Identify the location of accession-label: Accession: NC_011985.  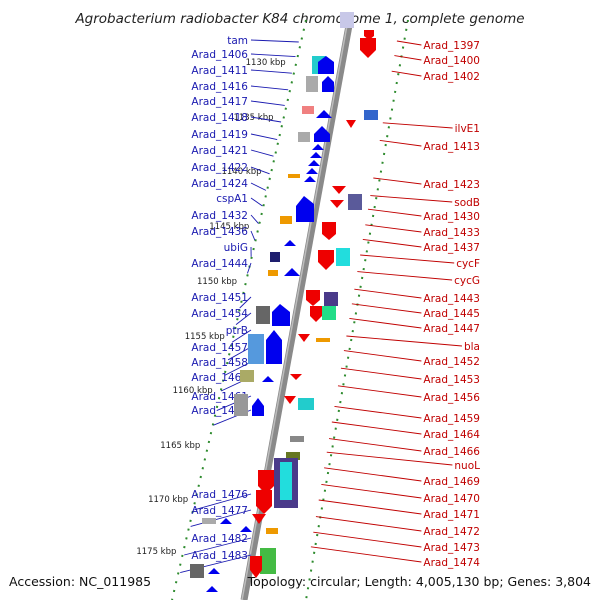
(80, 581).